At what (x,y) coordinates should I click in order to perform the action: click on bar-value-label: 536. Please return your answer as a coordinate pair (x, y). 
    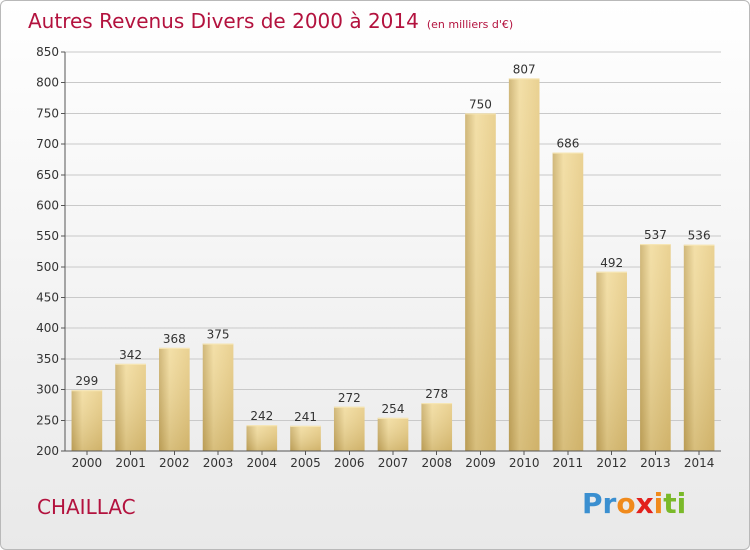
    Looking at the image, I should click on (699, 236).